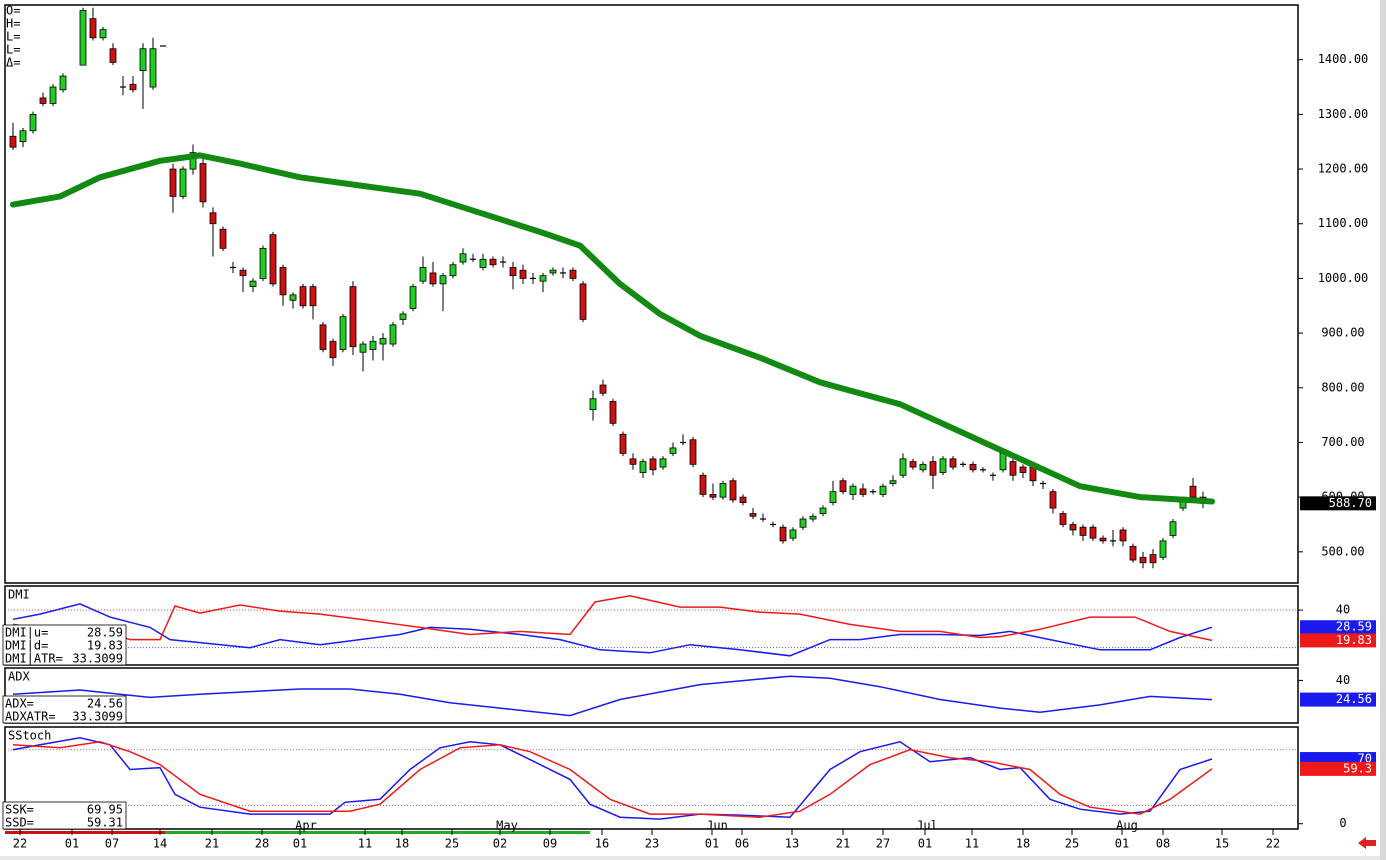 Image resolution: width=1386 pixels, height=860 pixels. Describe the element at coordinates (112, 844) in the screenshot. I see `x-tick-label: 07` at that location.